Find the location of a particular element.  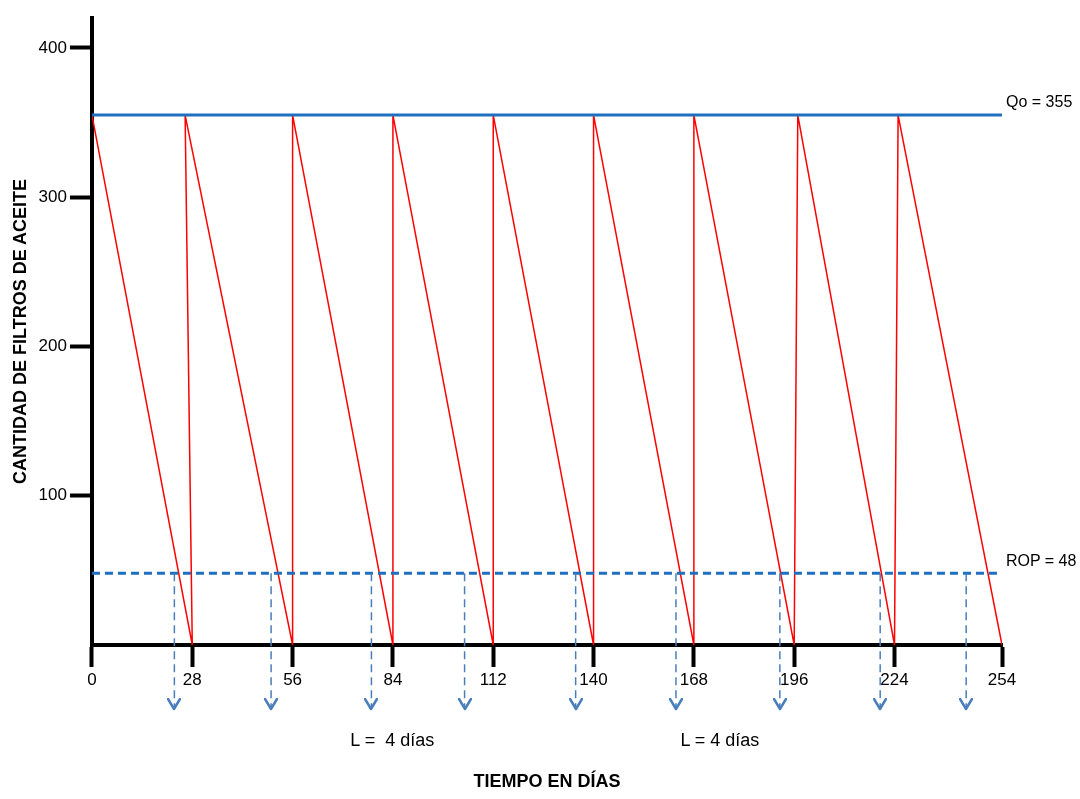

x-tick-label: 224 is located at coordinates (894, 679).